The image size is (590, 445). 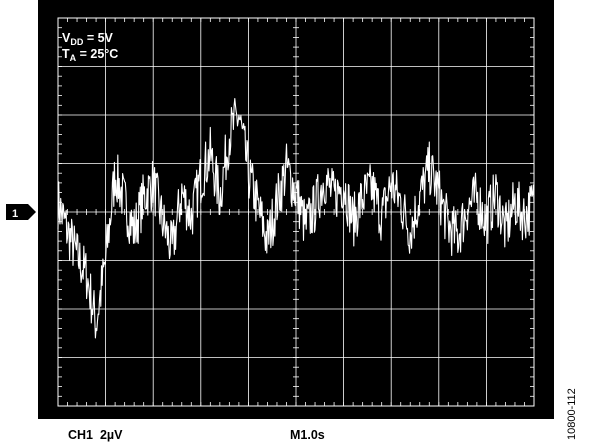 I want to click on figure-id: 10800-112, so click(x=572, y=414).